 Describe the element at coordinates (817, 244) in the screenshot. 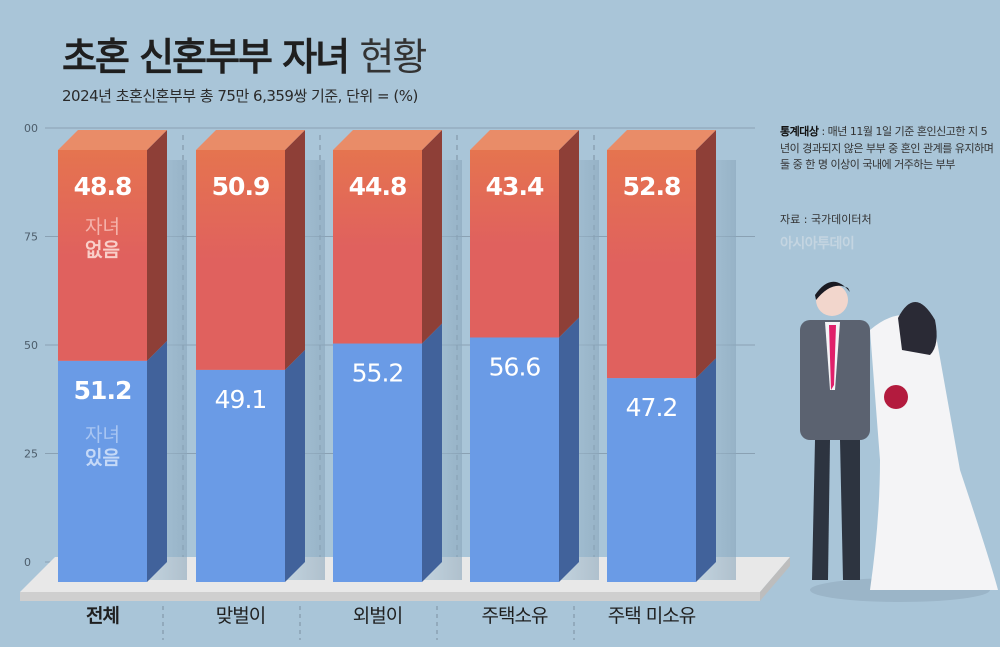

I see `brand-logo: 아시아투데이` at that location.